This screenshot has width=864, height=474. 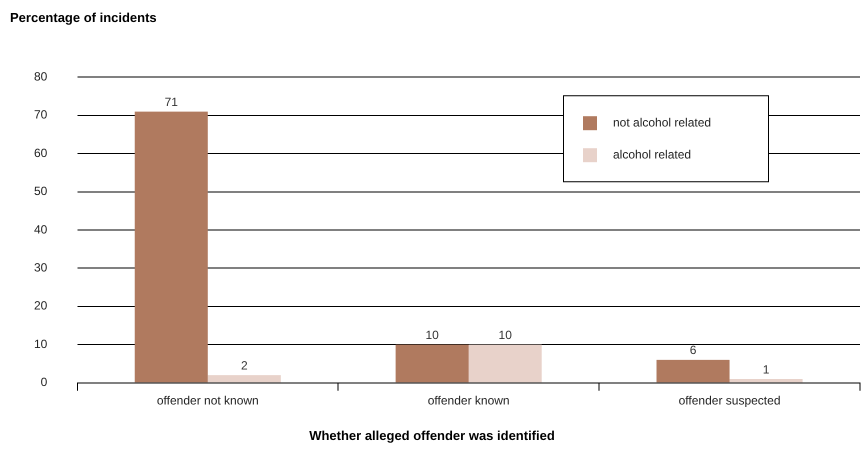 What do you see at coordinates (693, 350) in the screenshot?
I see `data-label: 6` at bounding box center [693, 350].